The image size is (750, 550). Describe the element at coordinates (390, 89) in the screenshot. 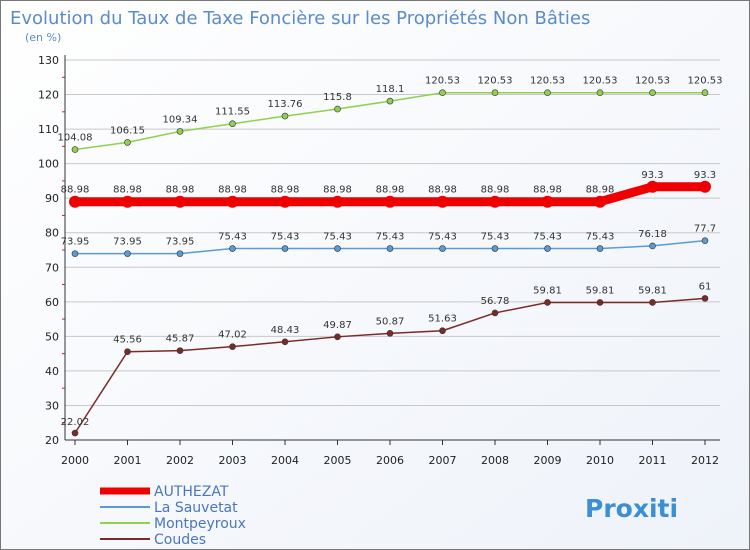

I see `data-label: 118.1` at that location.